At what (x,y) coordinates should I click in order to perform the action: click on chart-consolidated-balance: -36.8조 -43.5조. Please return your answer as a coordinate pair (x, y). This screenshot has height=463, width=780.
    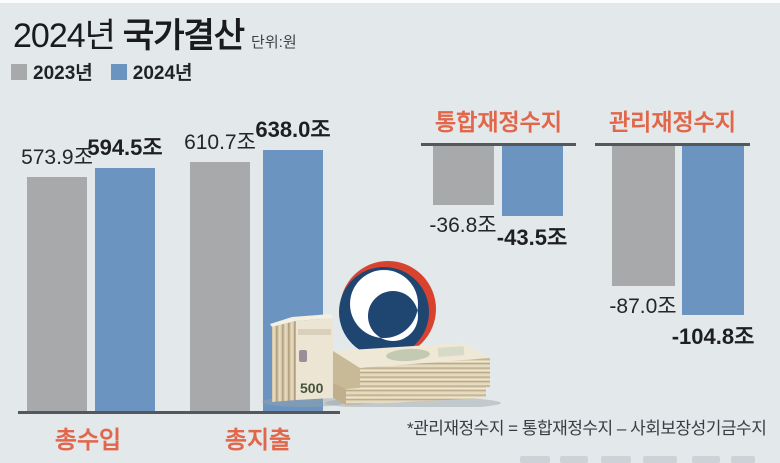
    Looking at the image, I should click on (501, 261).